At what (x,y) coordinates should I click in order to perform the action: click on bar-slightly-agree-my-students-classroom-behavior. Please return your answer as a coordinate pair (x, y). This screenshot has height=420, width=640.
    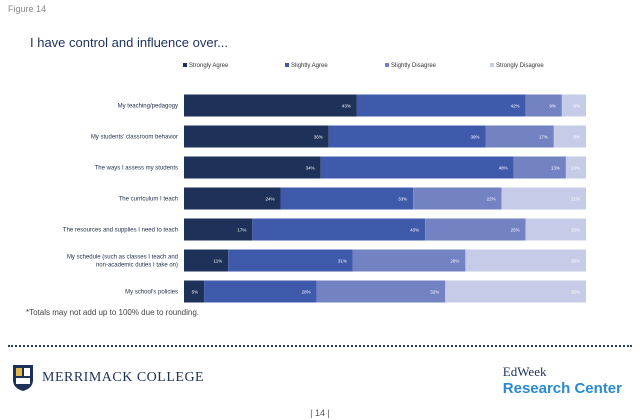
    Looking at the image, I should click on (407, 136).